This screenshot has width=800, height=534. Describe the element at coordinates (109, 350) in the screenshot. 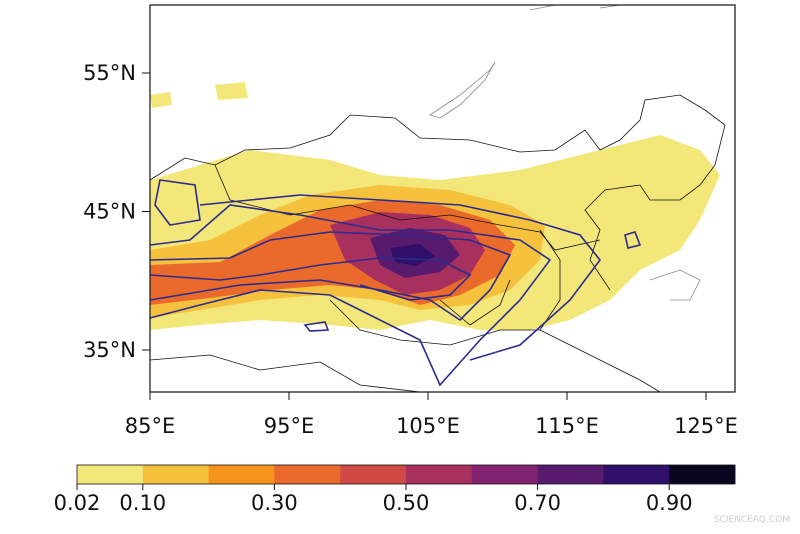

I see `lat-label: 35°N` at that location.